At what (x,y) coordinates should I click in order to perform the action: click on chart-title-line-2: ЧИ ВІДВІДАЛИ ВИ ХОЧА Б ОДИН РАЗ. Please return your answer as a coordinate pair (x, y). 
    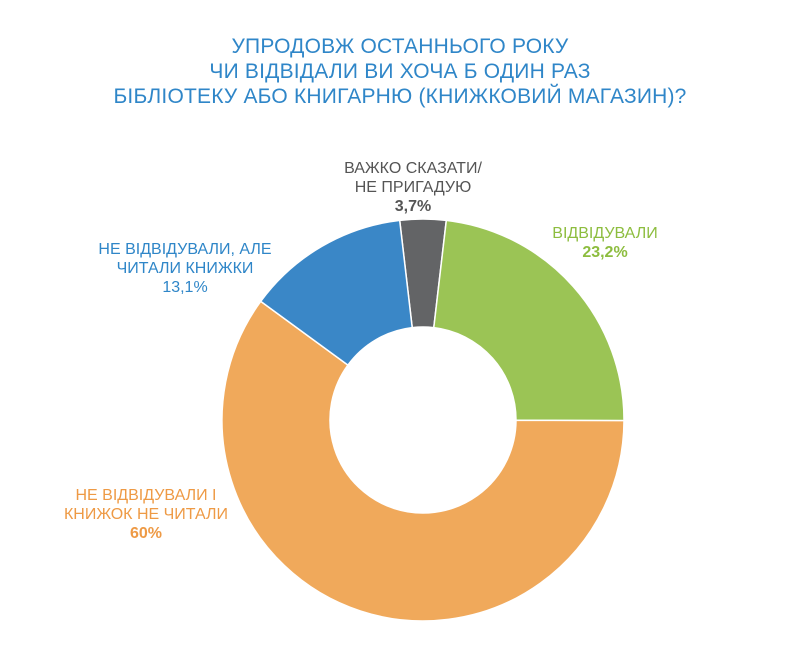
    Looking at the image, I should click on (400, 71).